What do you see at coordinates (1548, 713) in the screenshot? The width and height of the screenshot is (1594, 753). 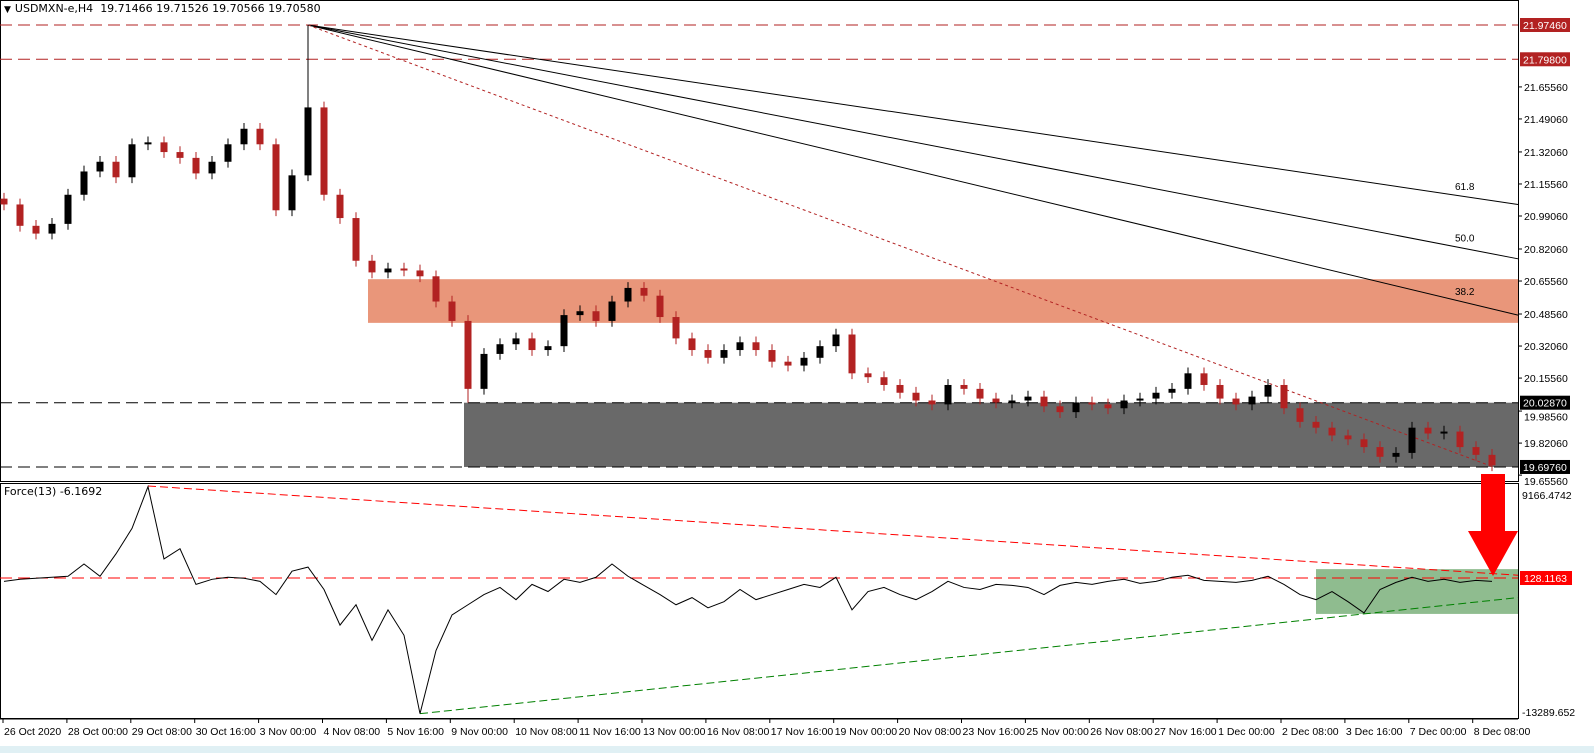 I see `indicator-y-label: -13289.652` at bounding box center [1548, 713].